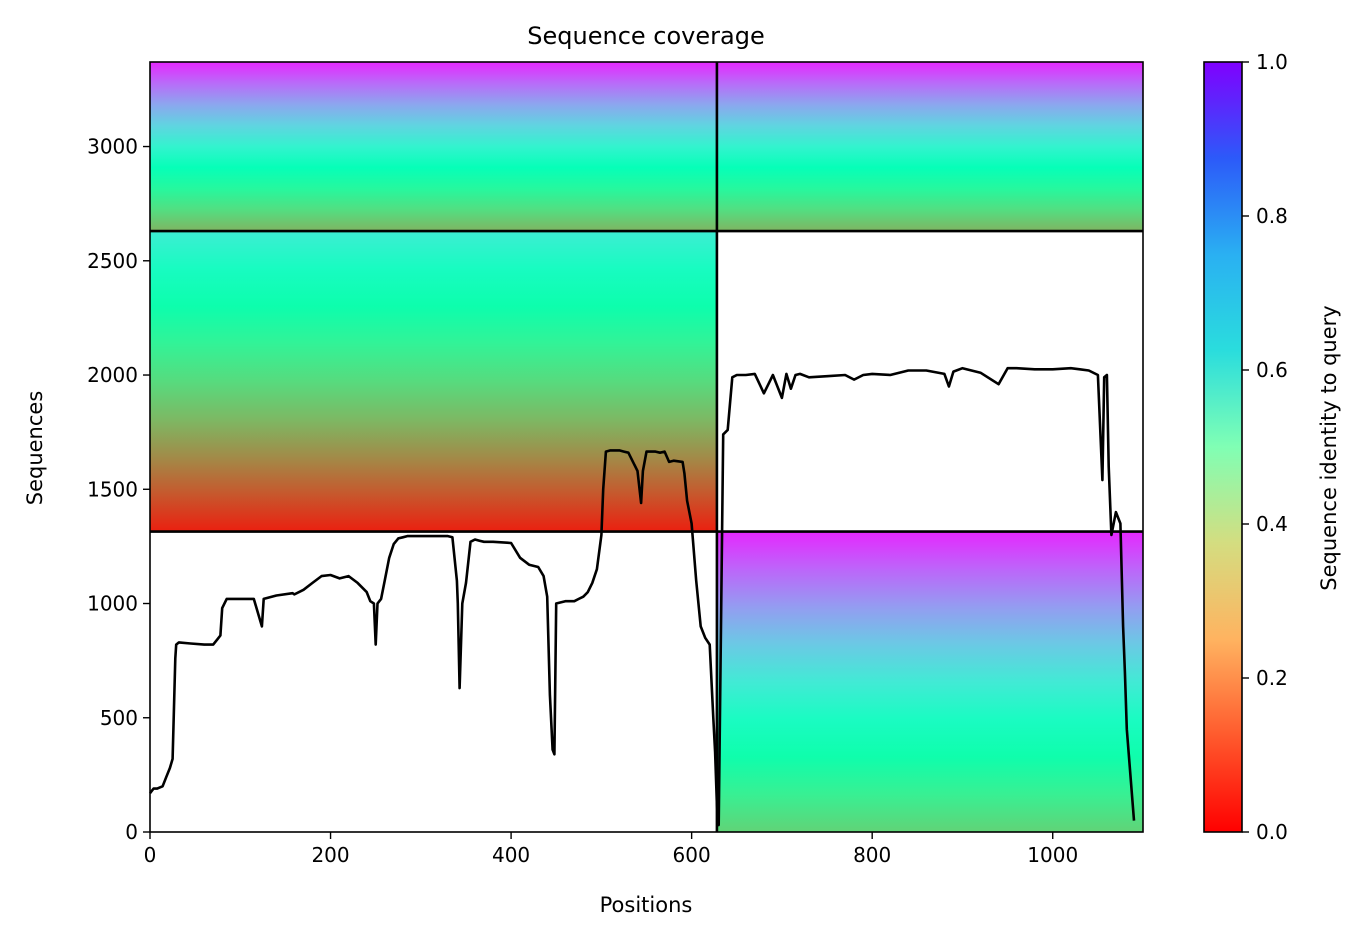 This screenshot has height=939, width=1364. I want to click on colorbar-frame, so click(1223, 447).